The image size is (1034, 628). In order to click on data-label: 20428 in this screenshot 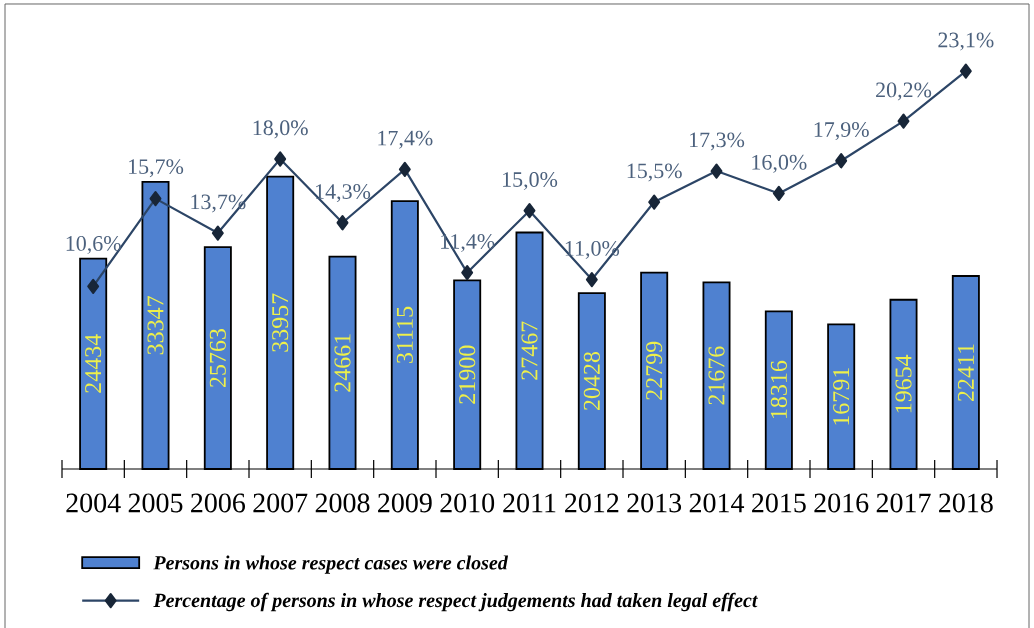, I will do `click(591, 380)`.